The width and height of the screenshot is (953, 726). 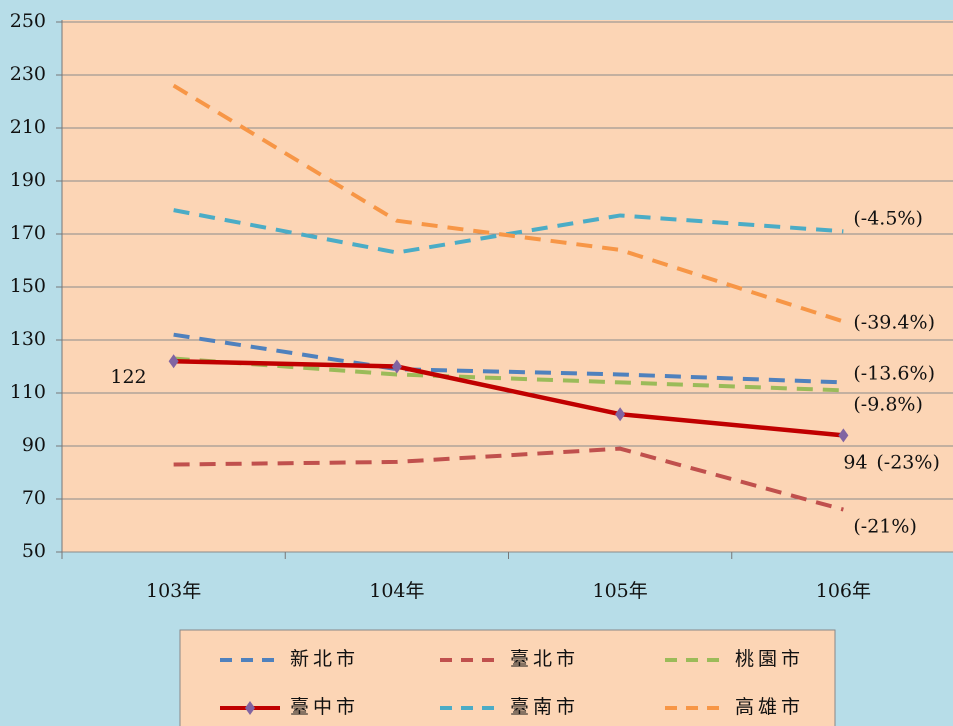 What do you see at coordinates (28, 233) in the screenshot?
I see `y-tick-label: 170` at bounding box center [28, 233].